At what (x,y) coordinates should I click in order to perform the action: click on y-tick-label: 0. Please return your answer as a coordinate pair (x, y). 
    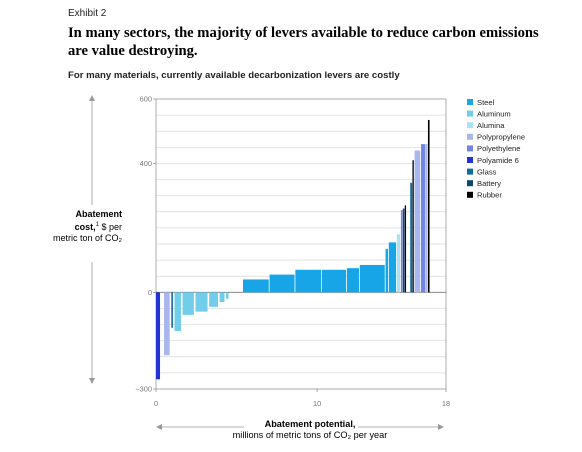
    Looking at the image, I should click on (150, 292).